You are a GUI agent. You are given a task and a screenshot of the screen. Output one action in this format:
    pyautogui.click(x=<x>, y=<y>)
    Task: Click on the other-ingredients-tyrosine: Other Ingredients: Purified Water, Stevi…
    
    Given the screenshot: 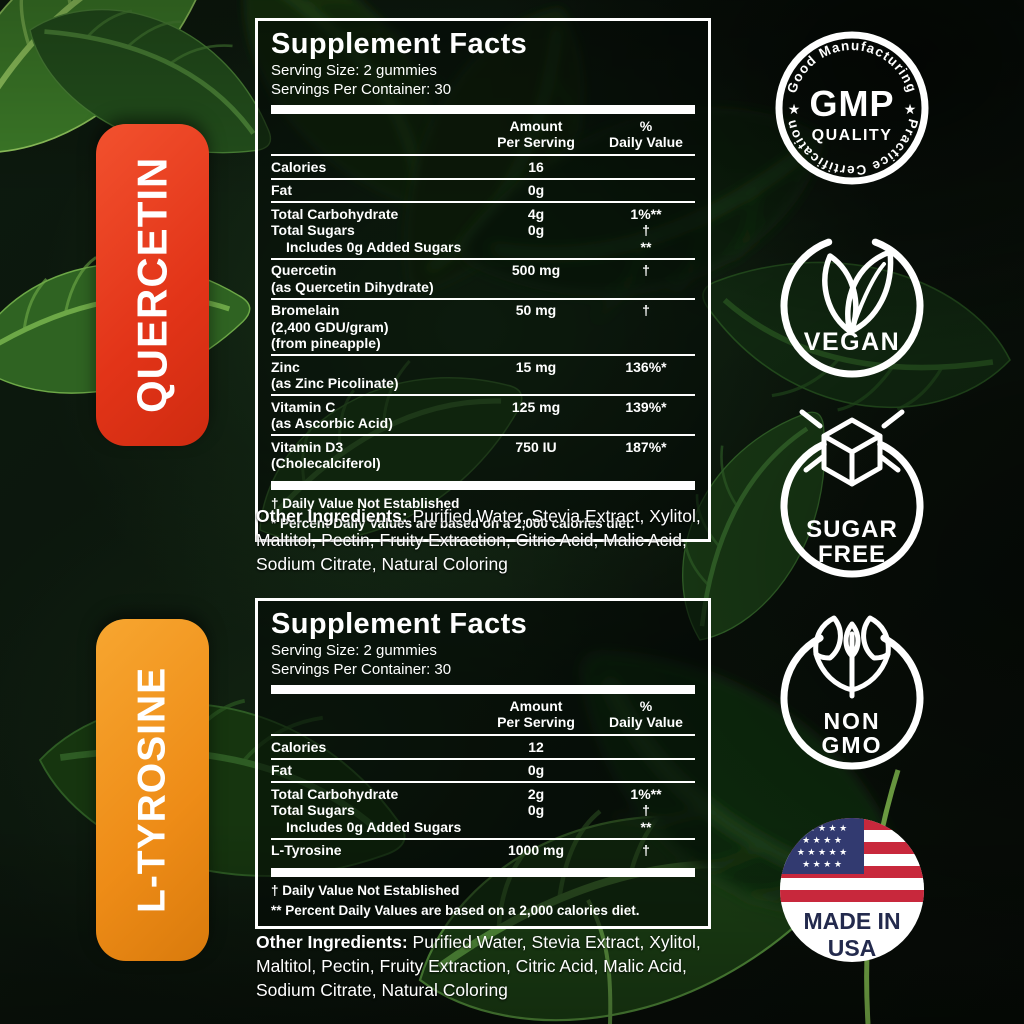 What is the action you would take?
    pyautogui.click(x=478, y=966)
    